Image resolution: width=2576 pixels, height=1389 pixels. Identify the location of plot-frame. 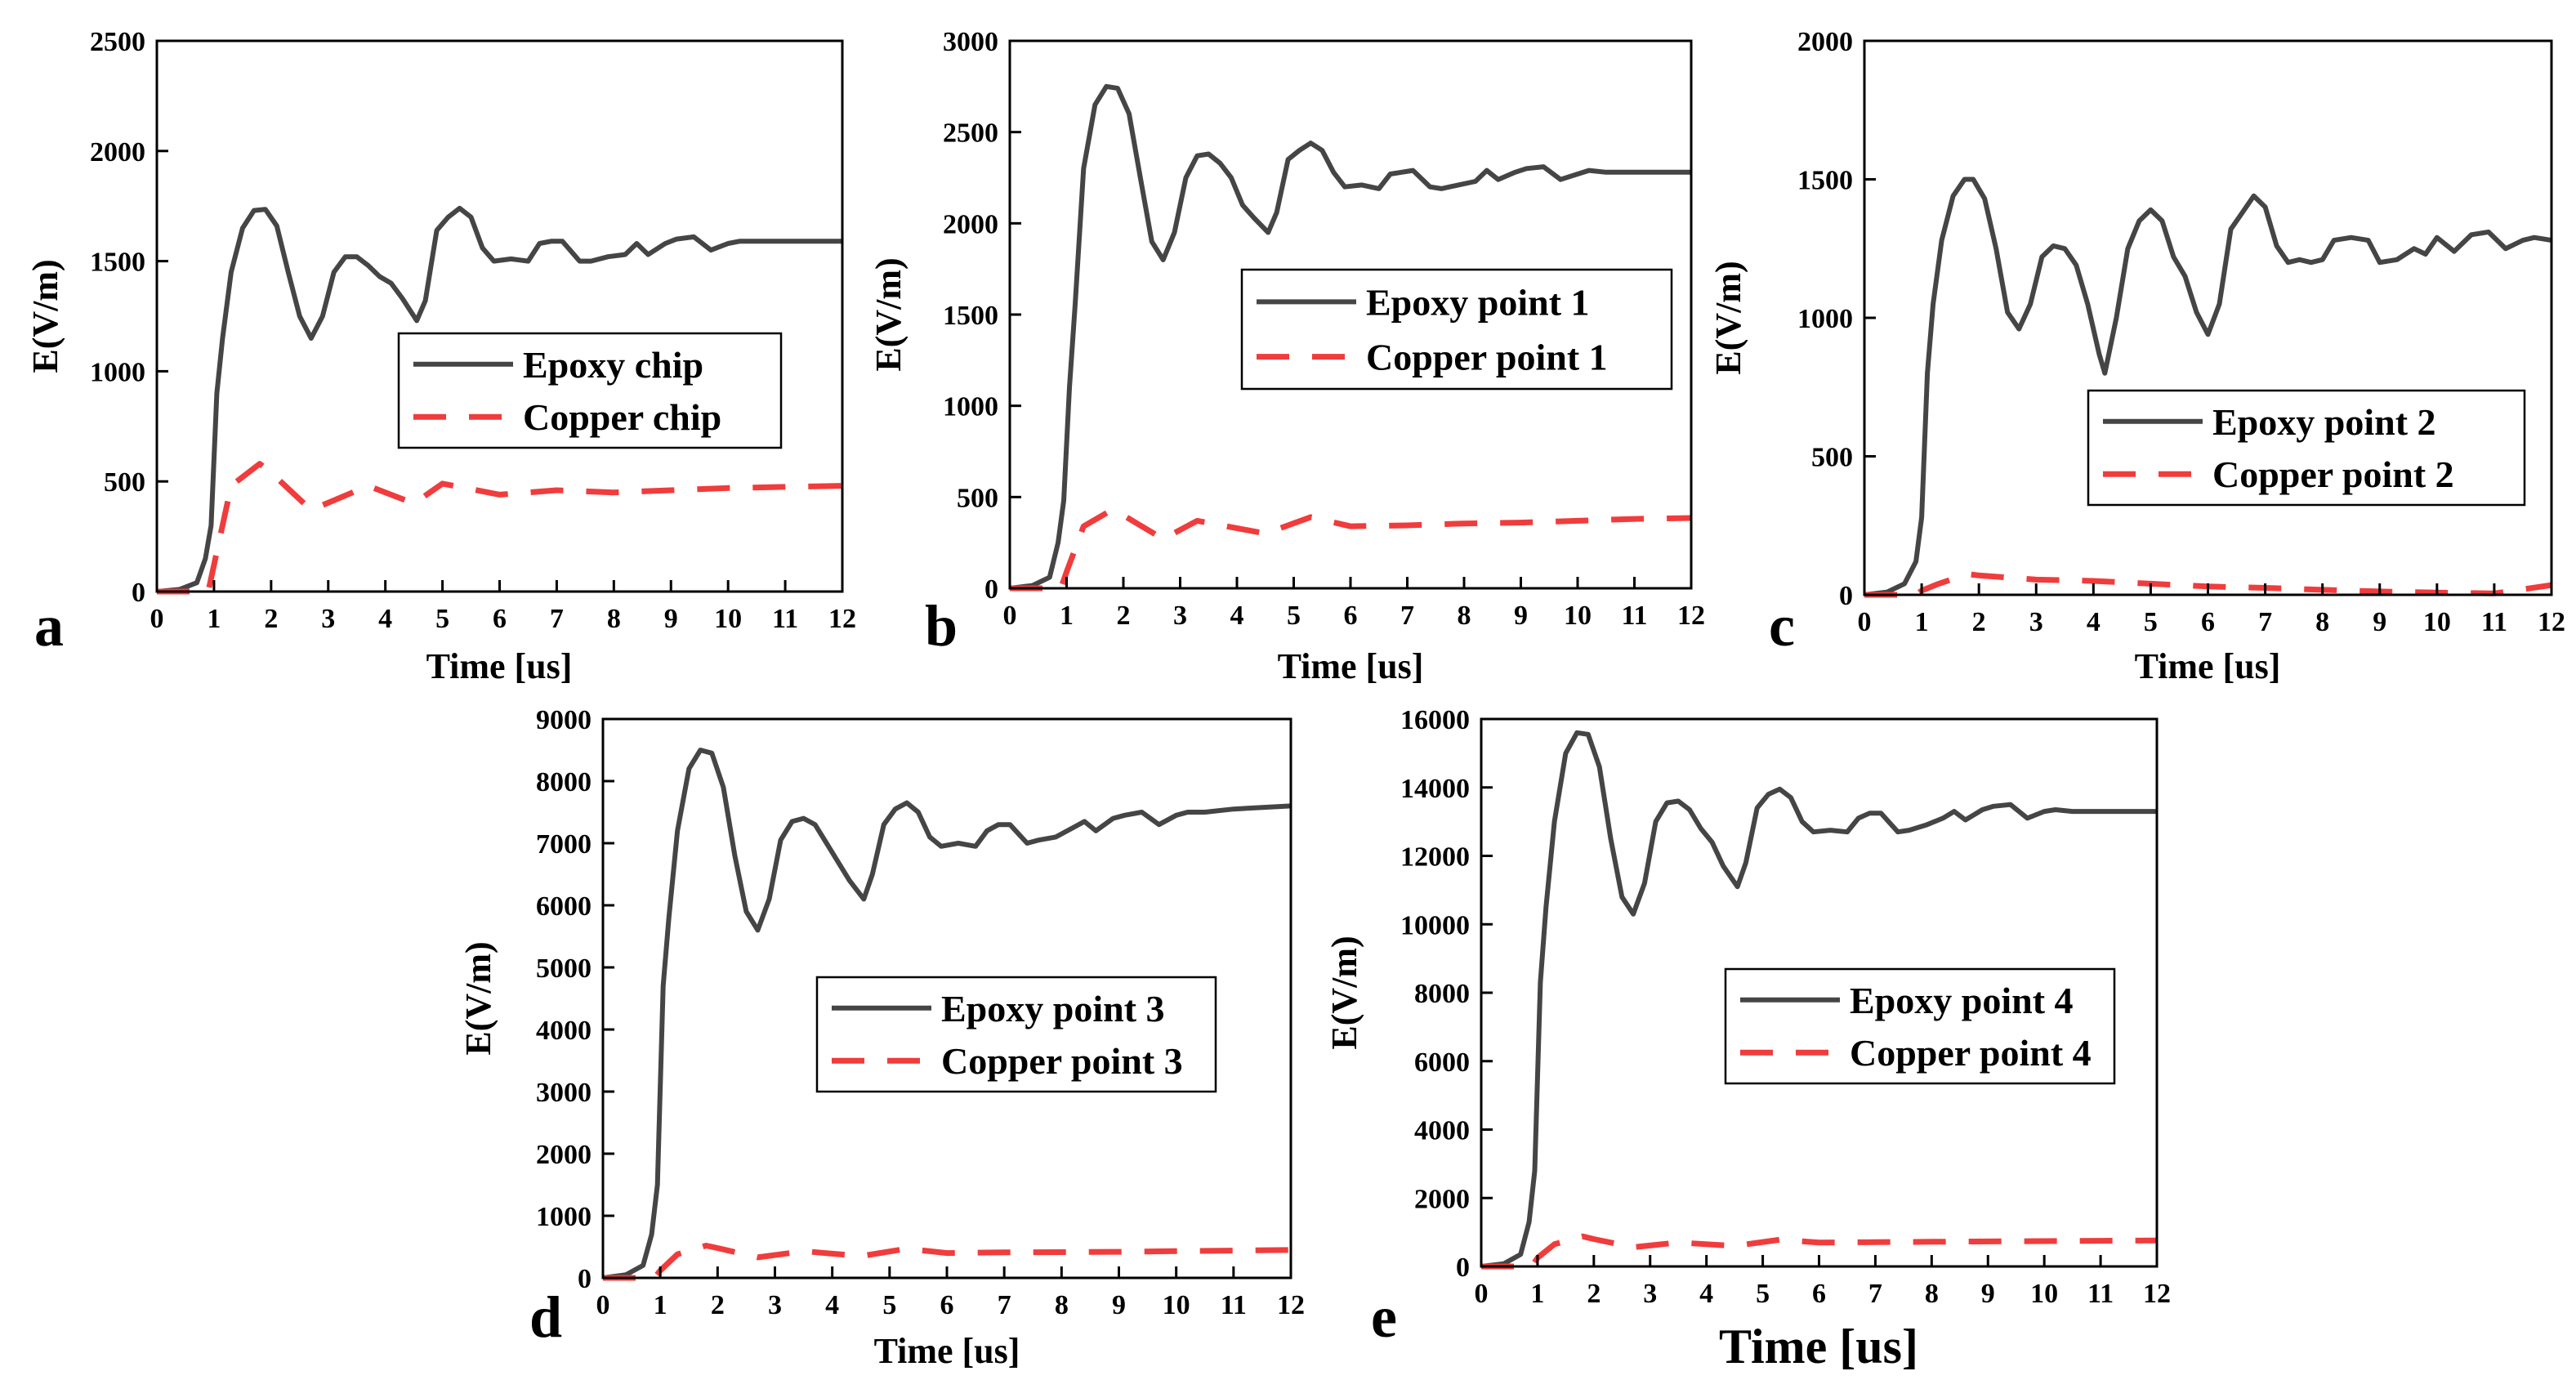
(2208, 317).